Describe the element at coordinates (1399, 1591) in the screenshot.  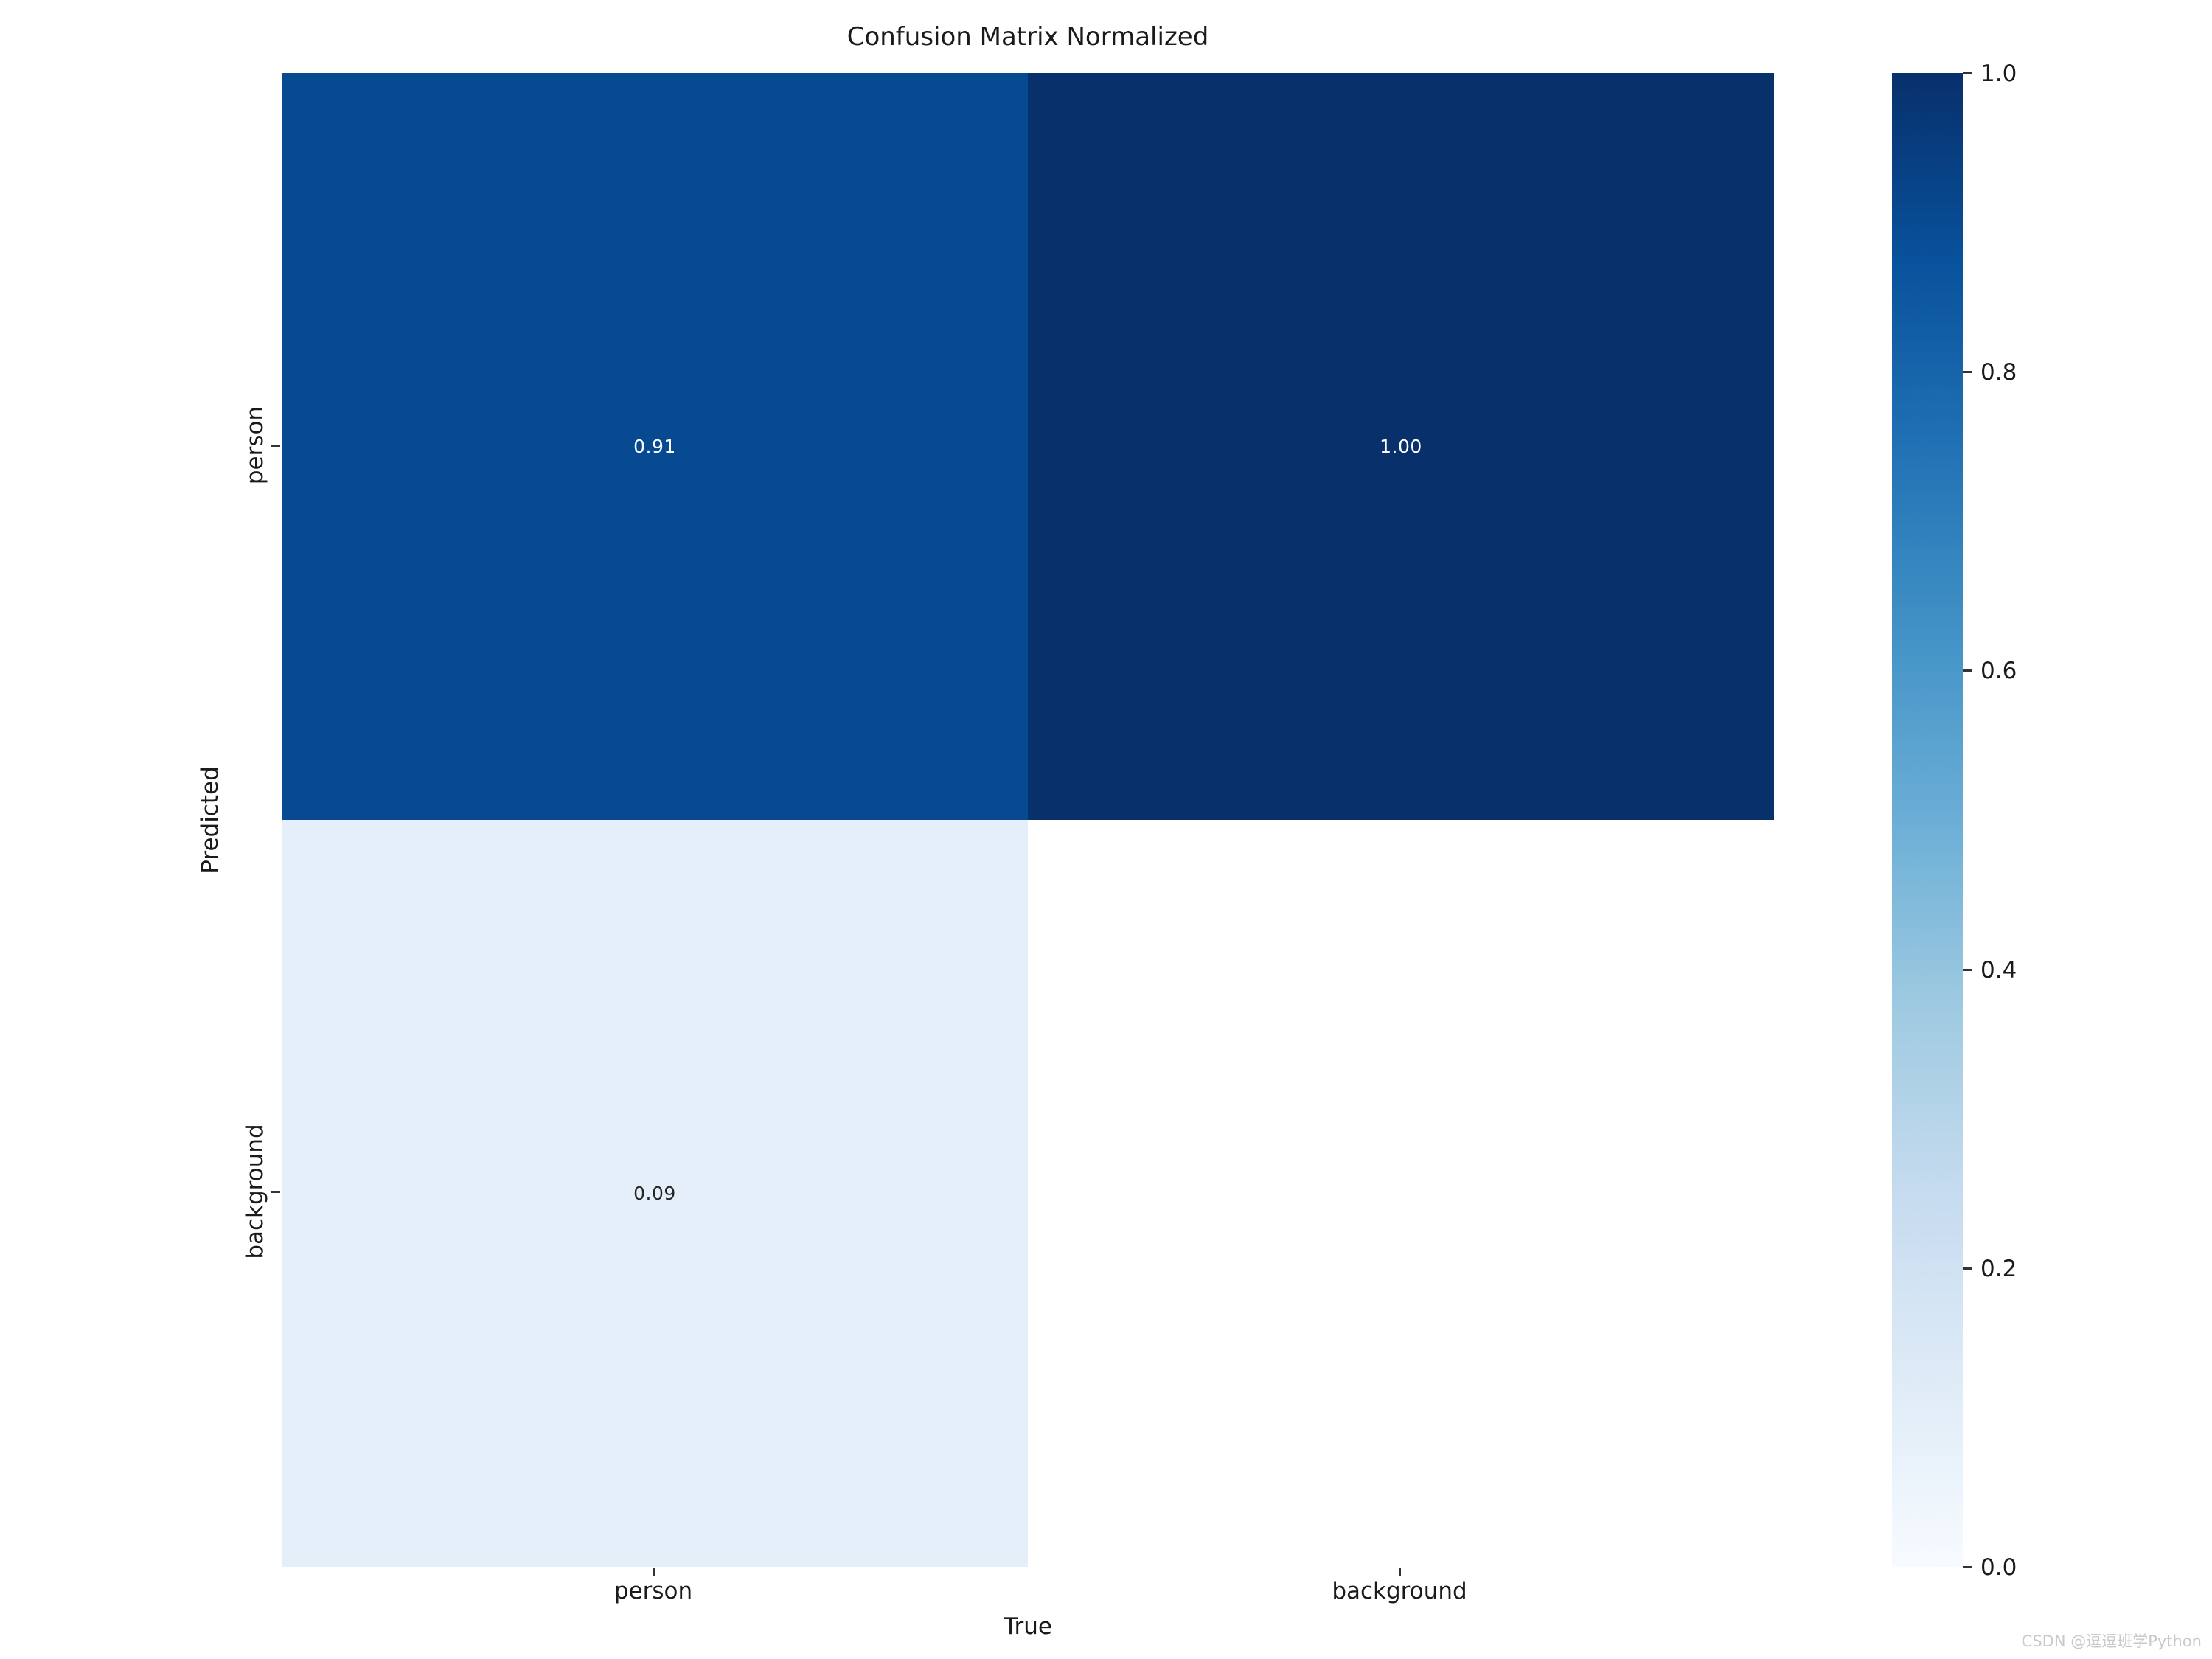
I see `x-tick-label-background: background` at that location.